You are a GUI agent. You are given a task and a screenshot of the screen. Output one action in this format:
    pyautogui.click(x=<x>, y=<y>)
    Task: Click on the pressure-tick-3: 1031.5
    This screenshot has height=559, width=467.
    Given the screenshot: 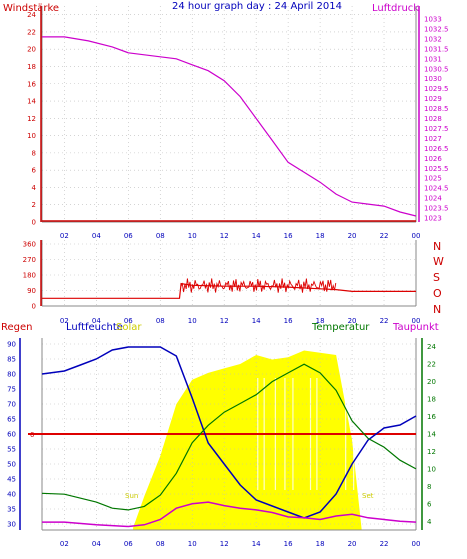 What is the action you would take?
    pyautogui.click(x=436, y=49)
    